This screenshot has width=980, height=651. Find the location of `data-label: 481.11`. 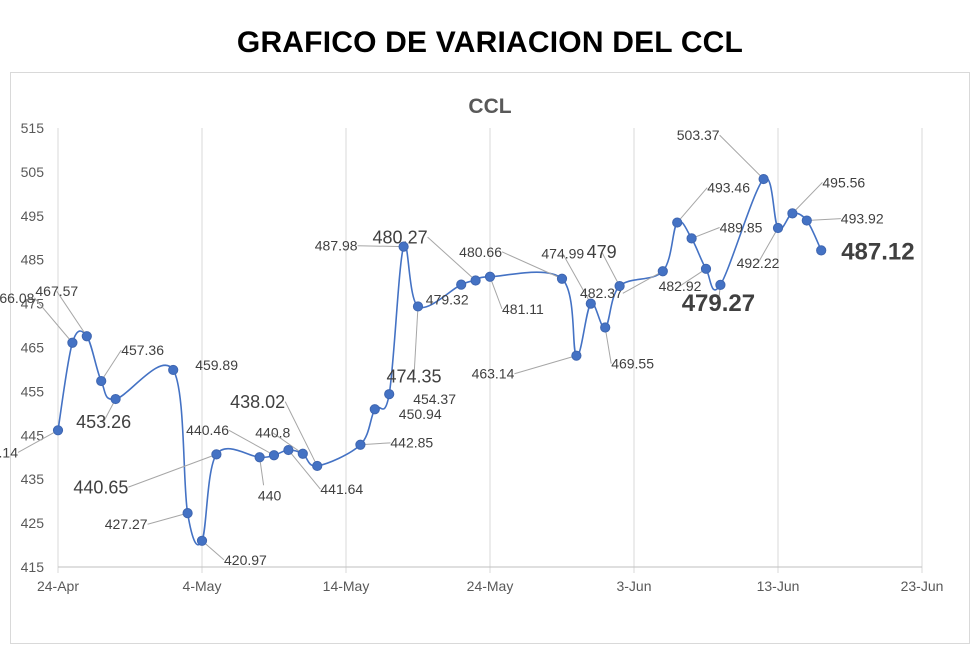

data-label: 481.11 is located at coordinates (523, 309).